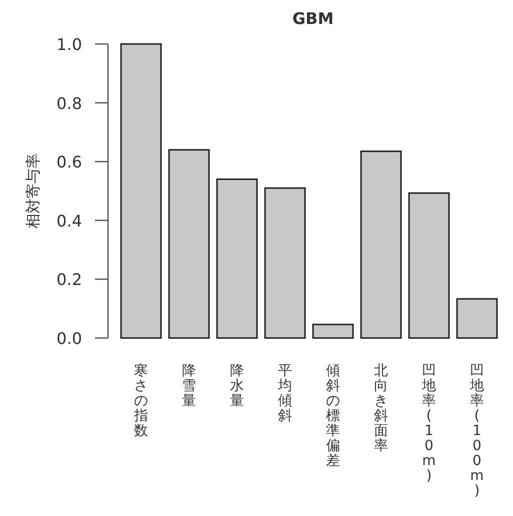 The image size is (513, 516). What do you see at coordinates (69, 103) in the screenshot?
I see `y-tick-label: 0.8` at bounding box center [69, 103].